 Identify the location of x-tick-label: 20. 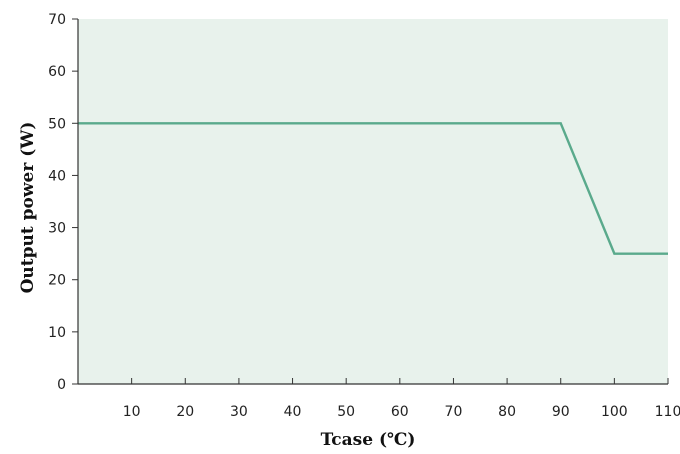
(185, 412).